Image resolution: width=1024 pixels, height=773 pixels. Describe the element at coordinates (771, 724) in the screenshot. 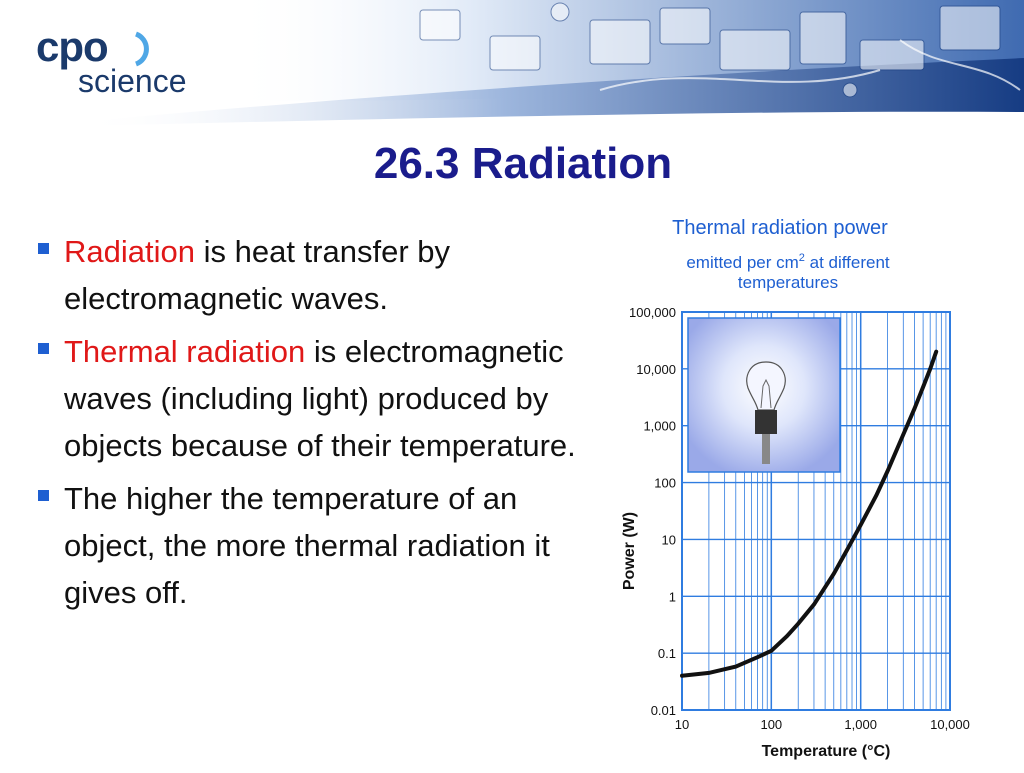

I see `x-tick-label: 100` at that location.